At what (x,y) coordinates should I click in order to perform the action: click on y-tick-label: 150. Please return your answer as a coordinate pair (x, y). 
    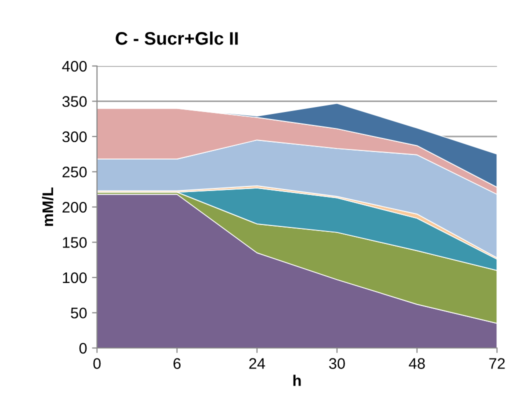
    Looking at the image, I should click on (74, 242).